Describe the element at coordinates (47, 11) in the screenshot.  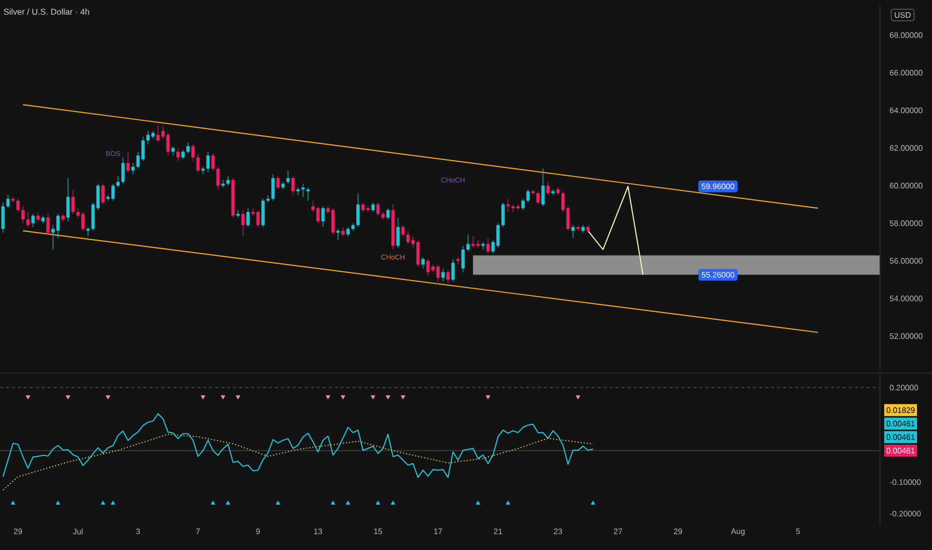
I see `chart-title: Silver / U.S. Dollar · 4h` at that location.